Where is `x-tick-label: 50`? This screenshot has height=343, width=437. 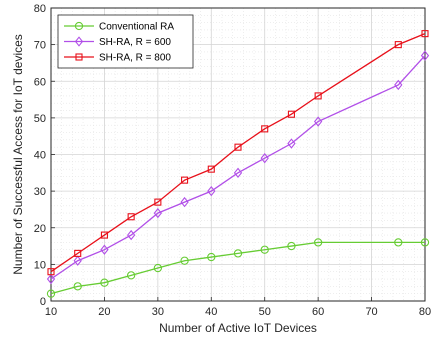 x-tick-label: 50 is located at coordinates (265, 312).